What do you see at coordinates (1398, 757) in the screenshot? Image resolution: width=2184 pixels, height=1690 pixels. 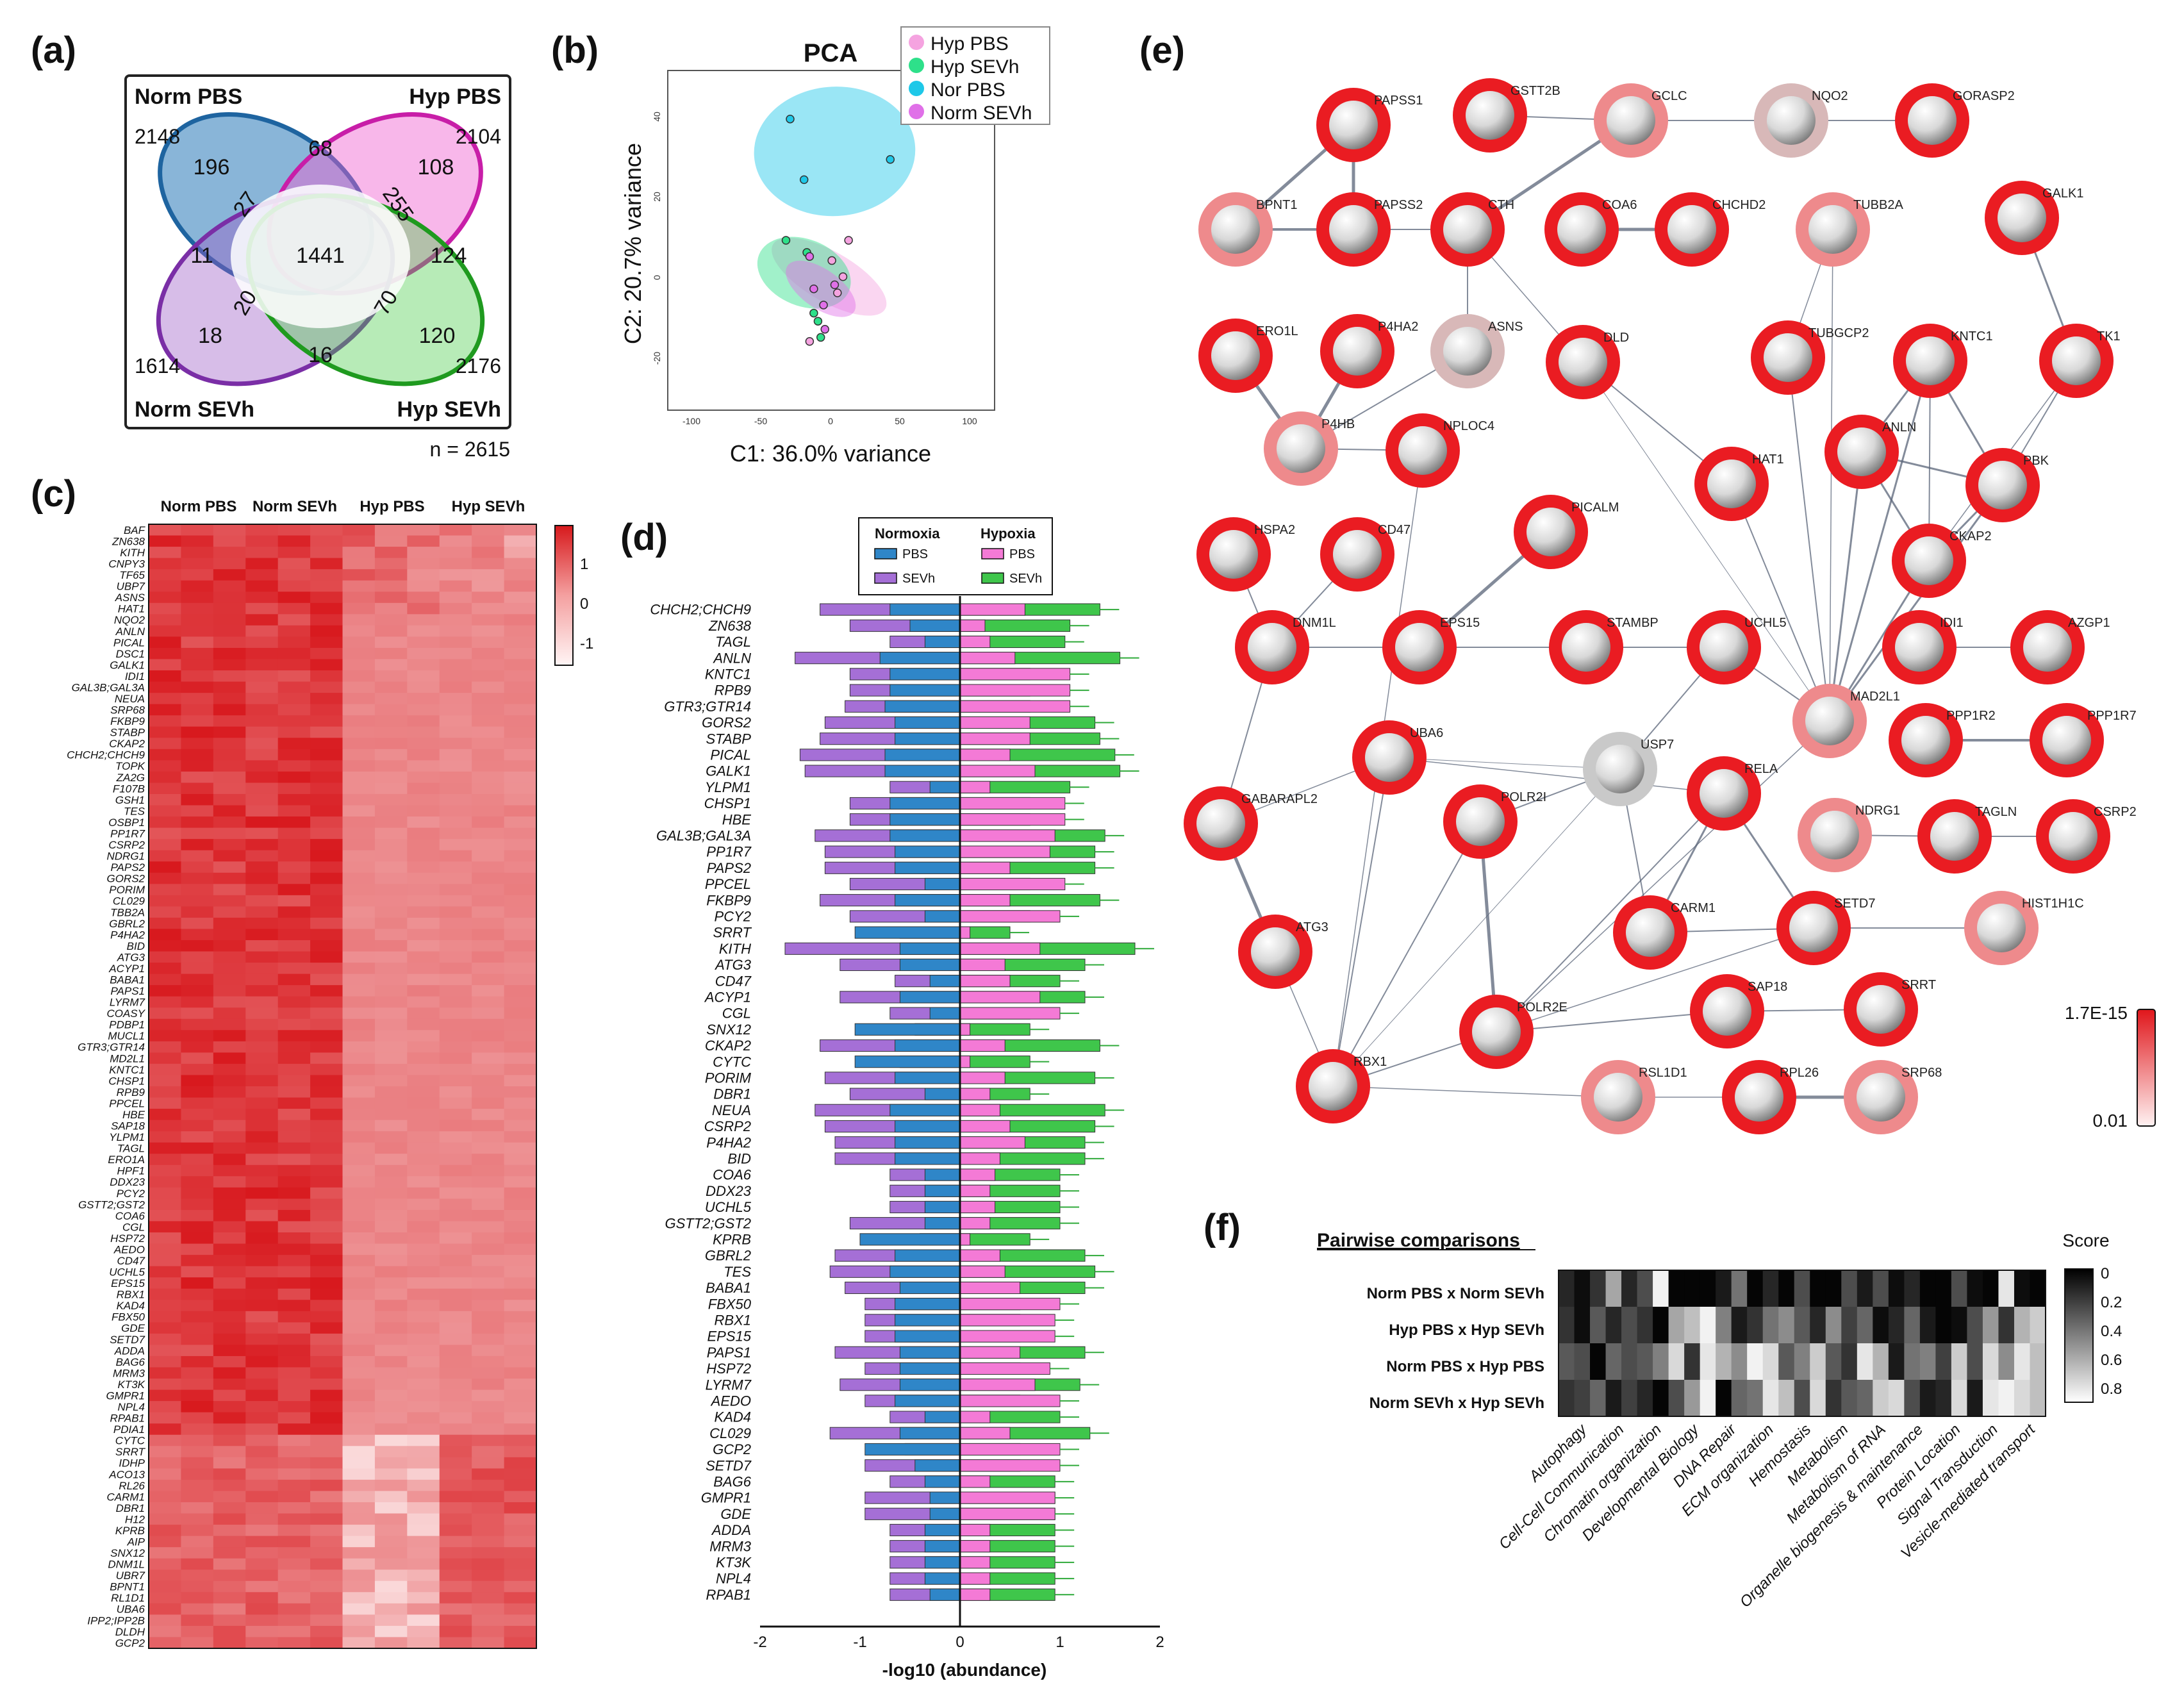 I see `network-node: UBA6` at bounding box center [1398, 757].